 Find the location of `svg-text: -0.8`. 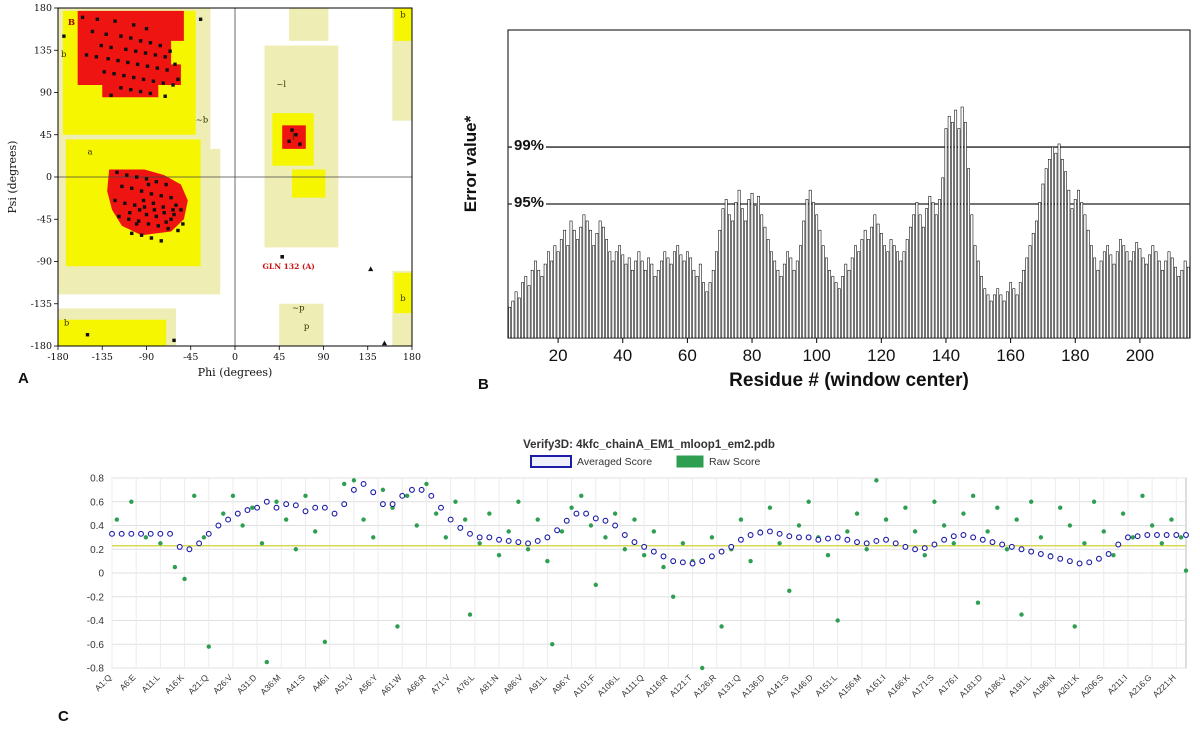

svg-text: -0.8 is located at coordinates (96, 669).